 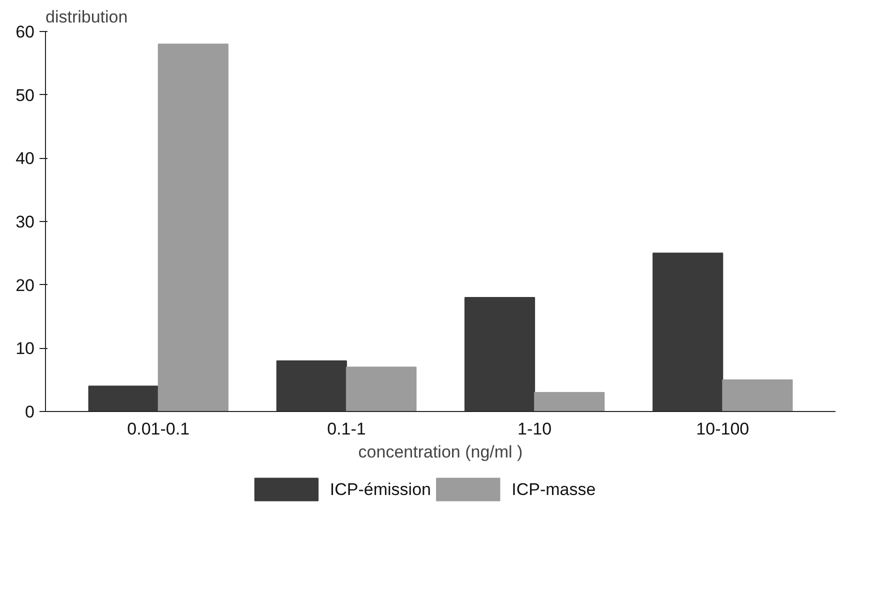 I want to click on legend-label: ICP-masse, so click(x=554, y=489).